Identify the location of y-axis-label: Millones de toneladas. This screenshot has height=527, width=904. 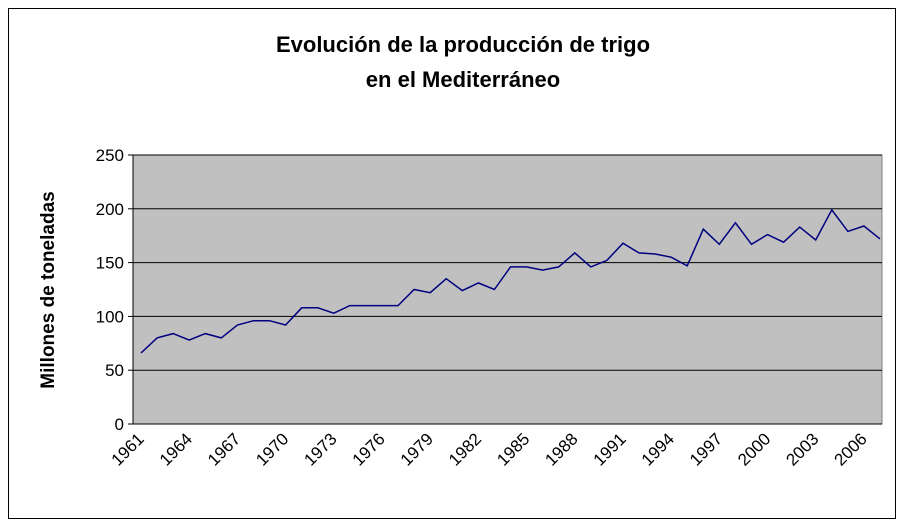
(48, 289).